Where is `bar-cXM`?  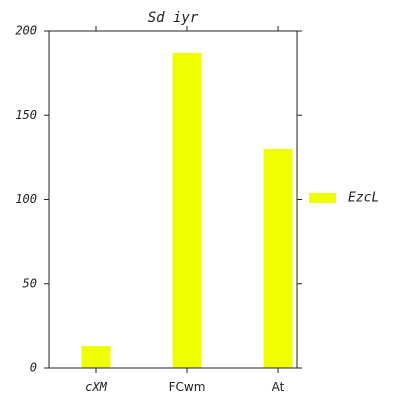
bar-cXM is located at coordinates (96, 357).